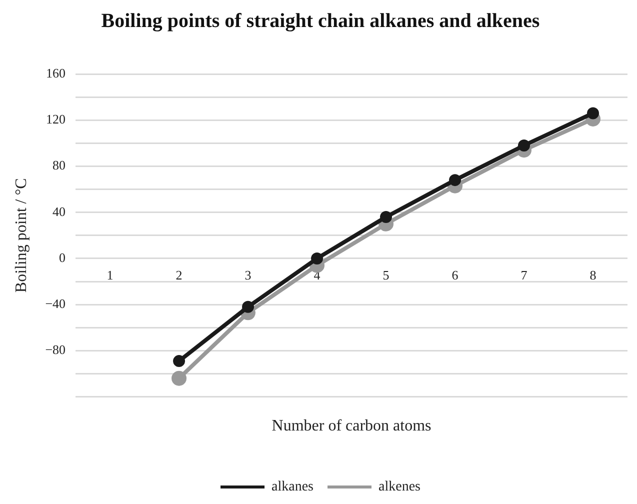  Describe the element at coordinates (524, 275) in the screenshot. I see `x-tick-label: 7` at that location.